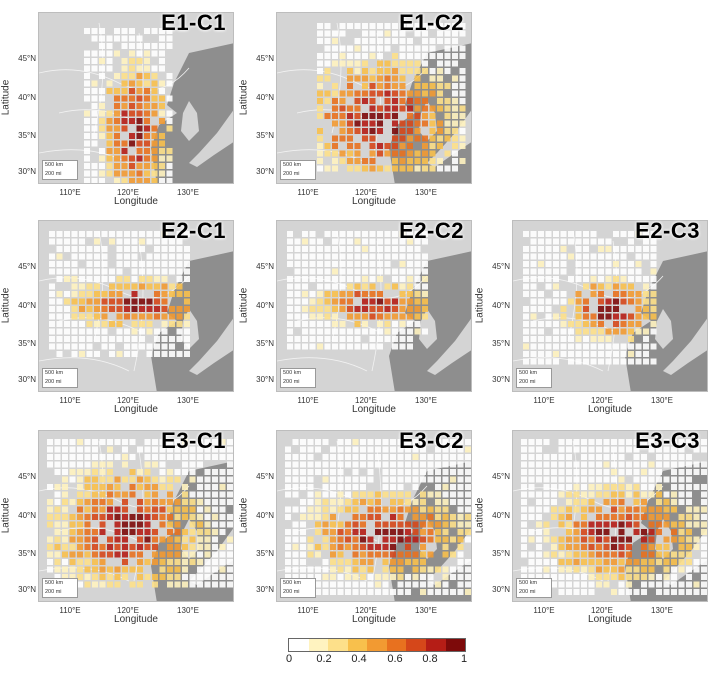 This screenshot has height=675, width=723. What do you see at coordinates (431, 230) in the screenshot?
I see `panel-title: E2-C2` at bounding box center [431, 230].